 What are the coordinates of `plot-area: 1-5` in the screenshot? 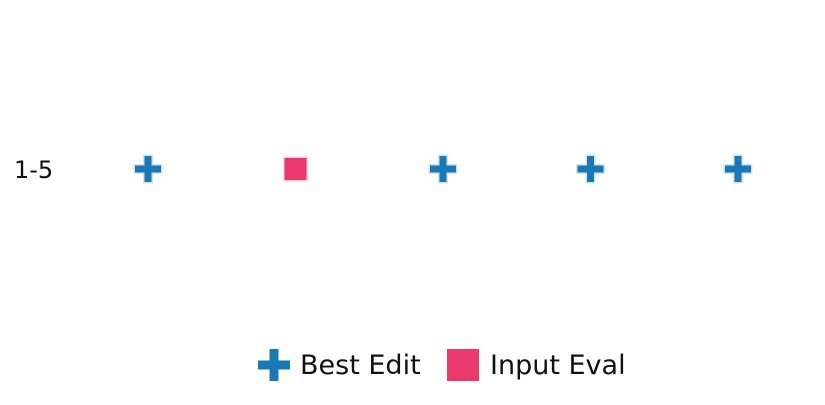 It's located at (383, 169).